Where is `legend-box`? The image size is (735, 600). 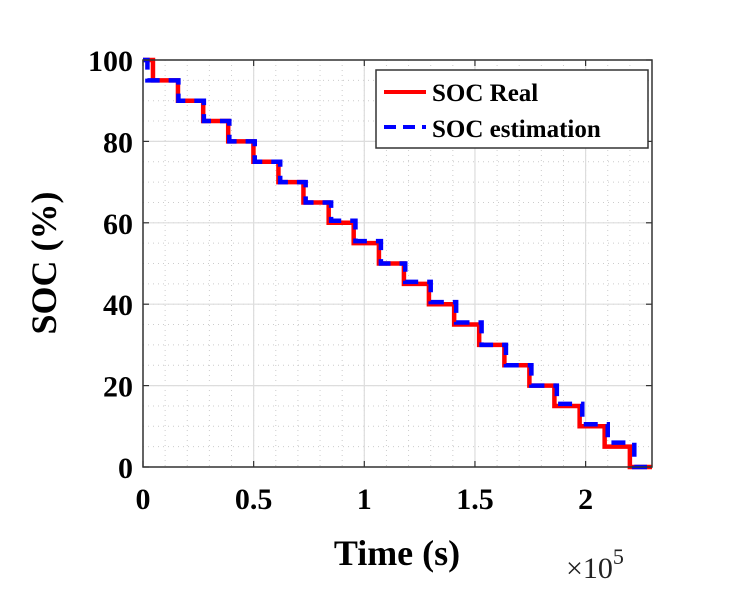
legend-box is located at coordinates (512, 109).